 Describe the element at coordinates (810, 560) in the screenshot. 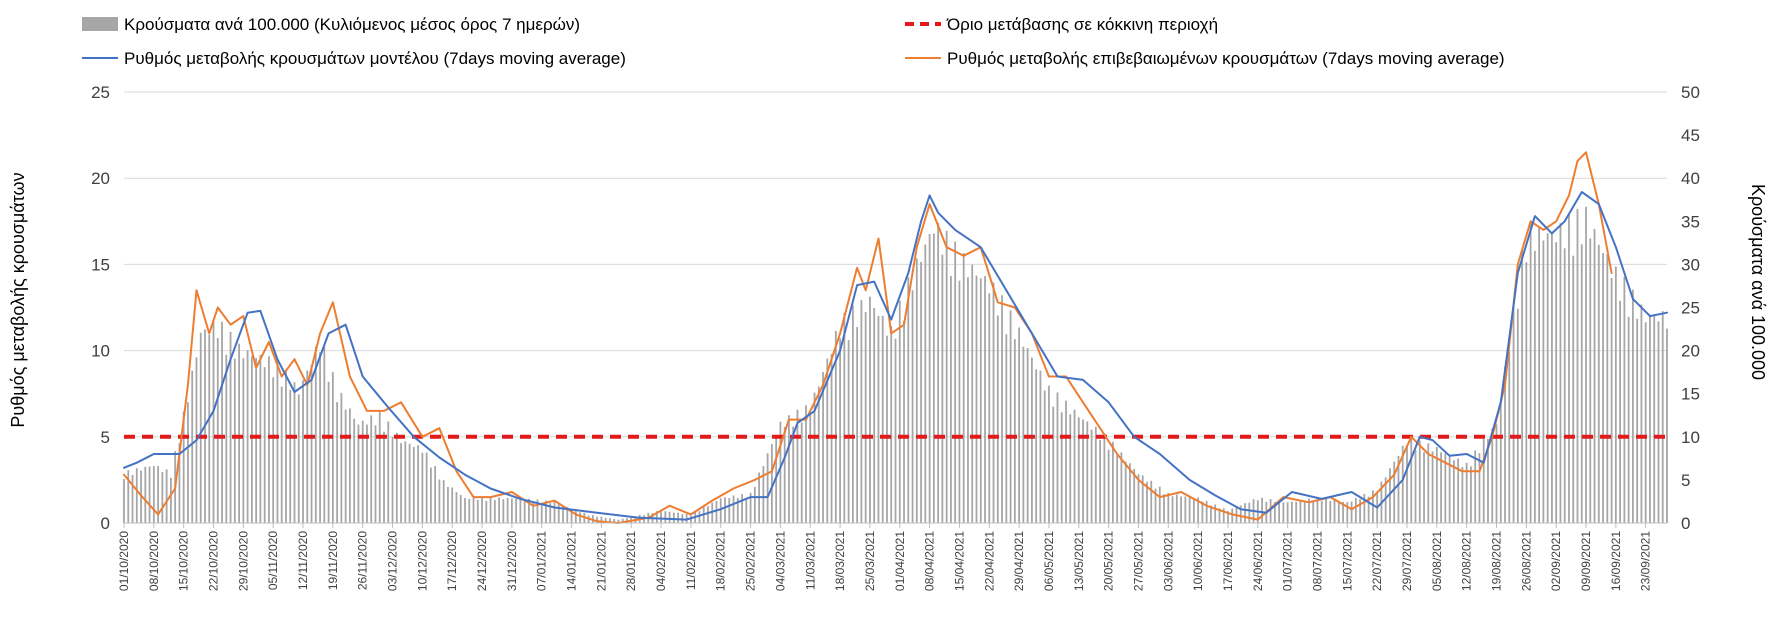

I see `x-tick-label: 11/03/2021` at that location.